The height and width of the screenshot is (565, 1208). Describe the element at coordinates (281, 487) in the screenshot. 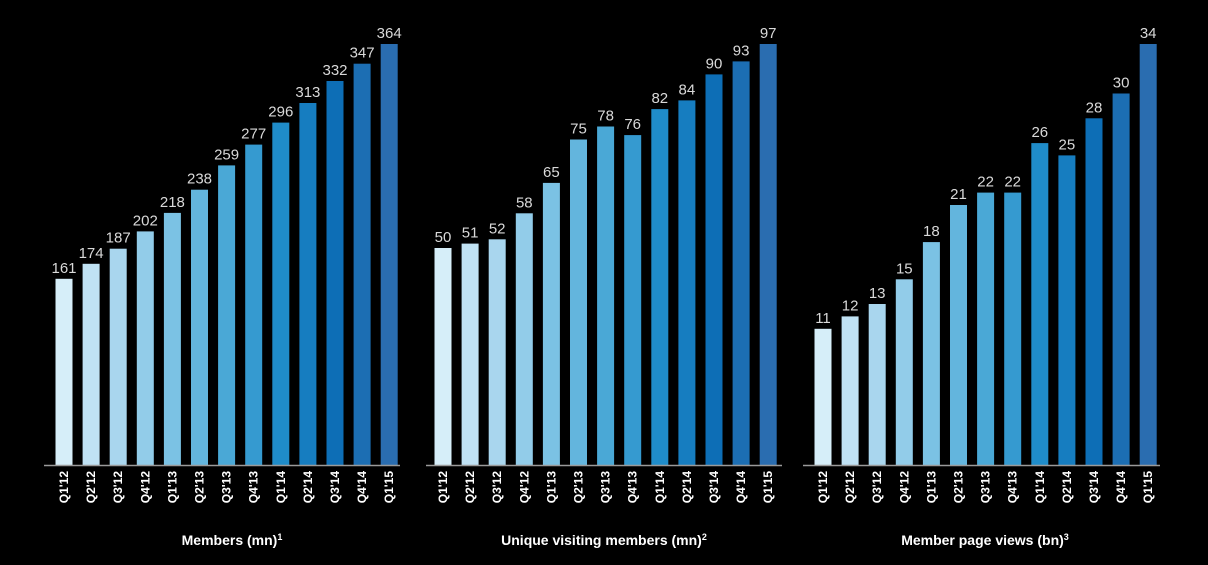

I see `x-tick-label: Q1'14` at that location.